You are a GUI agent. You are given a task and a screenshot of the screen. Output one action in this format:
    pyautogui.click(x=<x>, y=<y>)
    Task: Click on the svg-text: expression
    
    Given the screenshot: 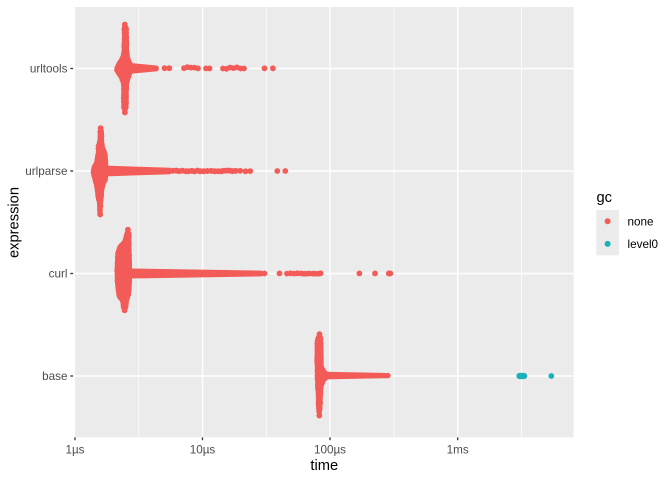 What is the action you would take?
    pyautogui.click(x=15, y=222)
    